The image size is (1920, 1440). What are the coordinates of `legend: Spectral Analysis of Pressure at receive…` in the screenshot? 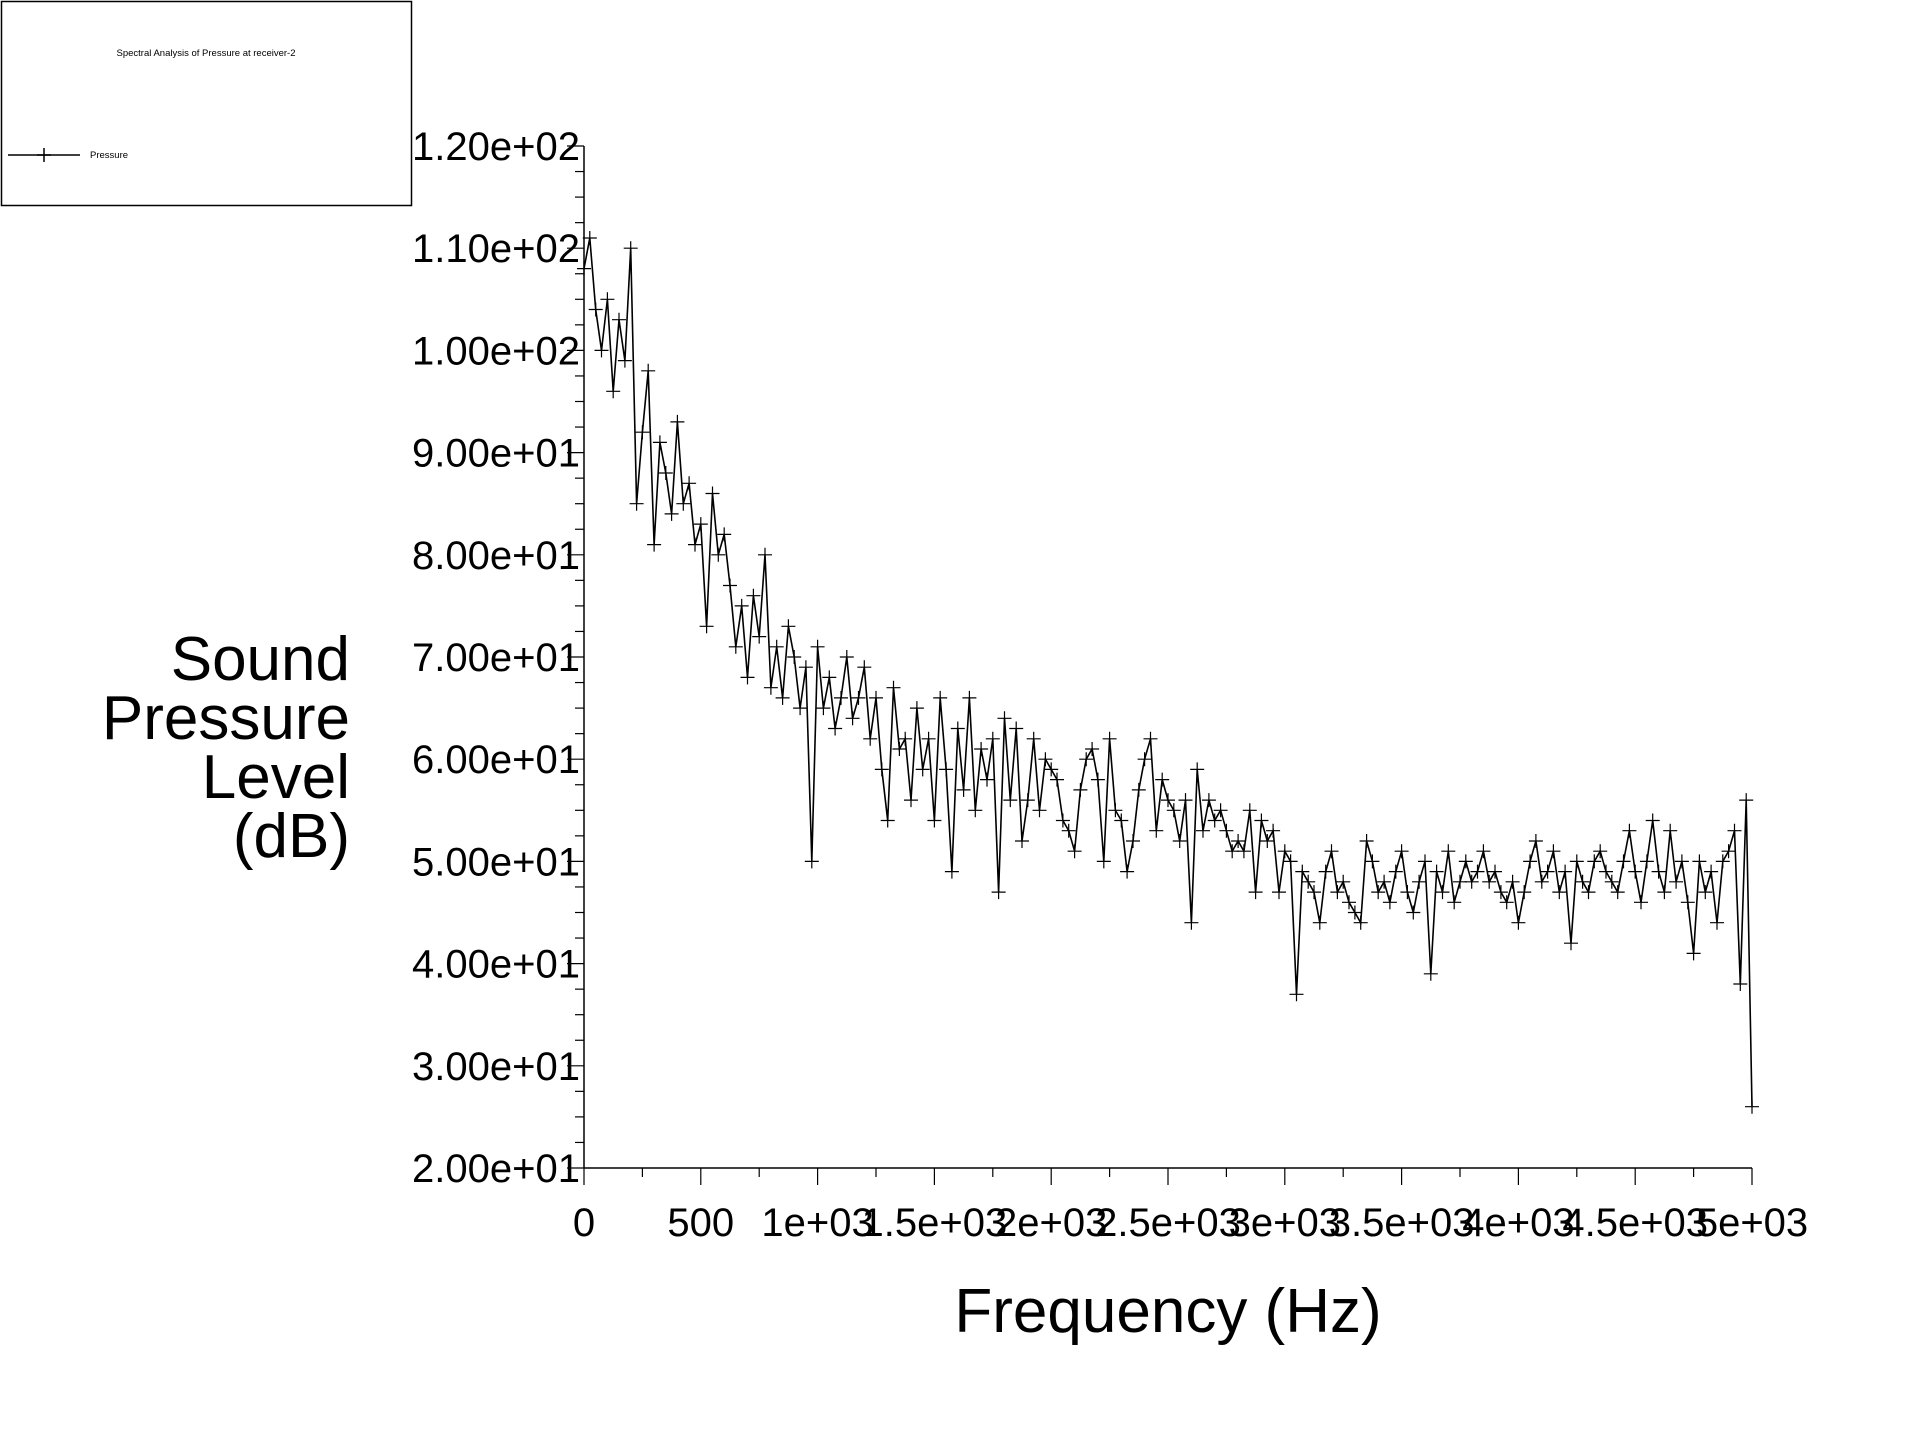 It's located at (206, 103).